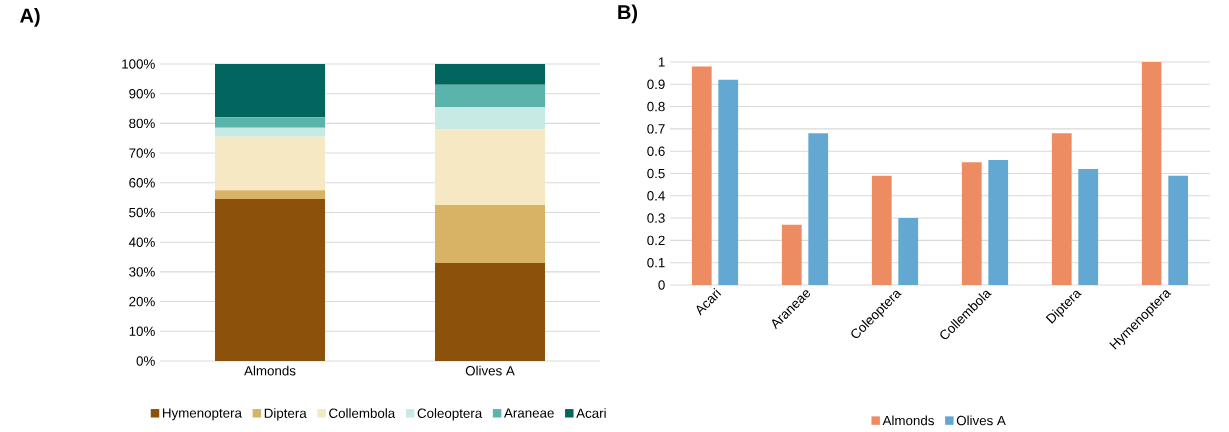 This screenshot has width=1229, height=432. I want to click on legend-label: Collembola, so click(362, 412).